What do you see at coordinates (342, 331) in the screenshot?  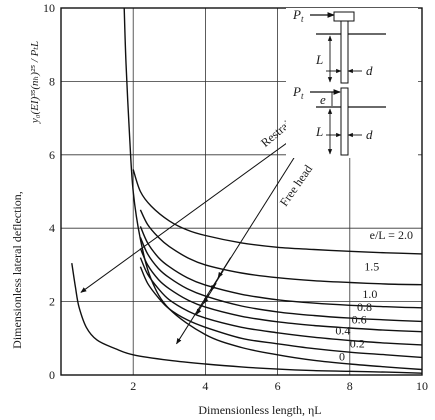 I see `curve-label: 0.4` at bounding box center [342, 331].